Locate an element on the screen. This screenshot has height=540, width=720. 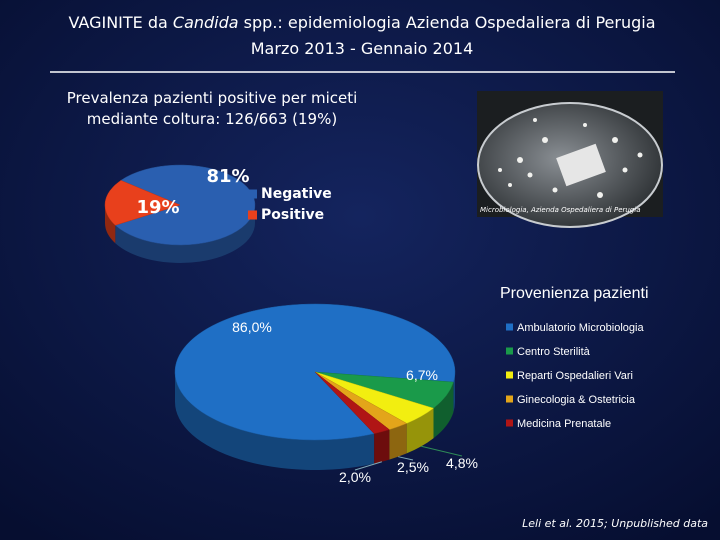
colonies is located at coordinates (570, 158).